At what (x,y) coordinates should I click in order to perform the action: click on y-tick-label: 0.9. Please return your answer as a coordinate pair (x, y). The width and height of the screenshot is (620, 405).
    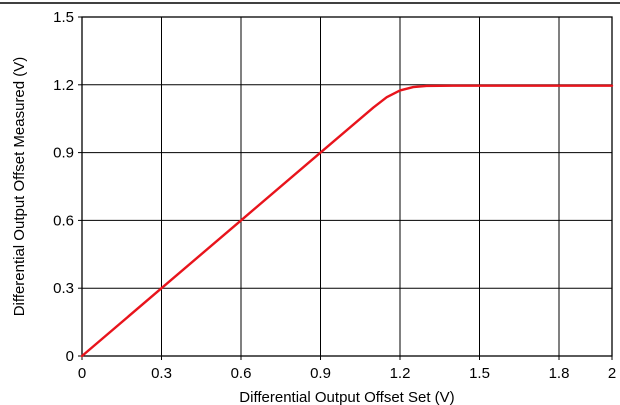
    Looking at the image, I should click on (63, 153).